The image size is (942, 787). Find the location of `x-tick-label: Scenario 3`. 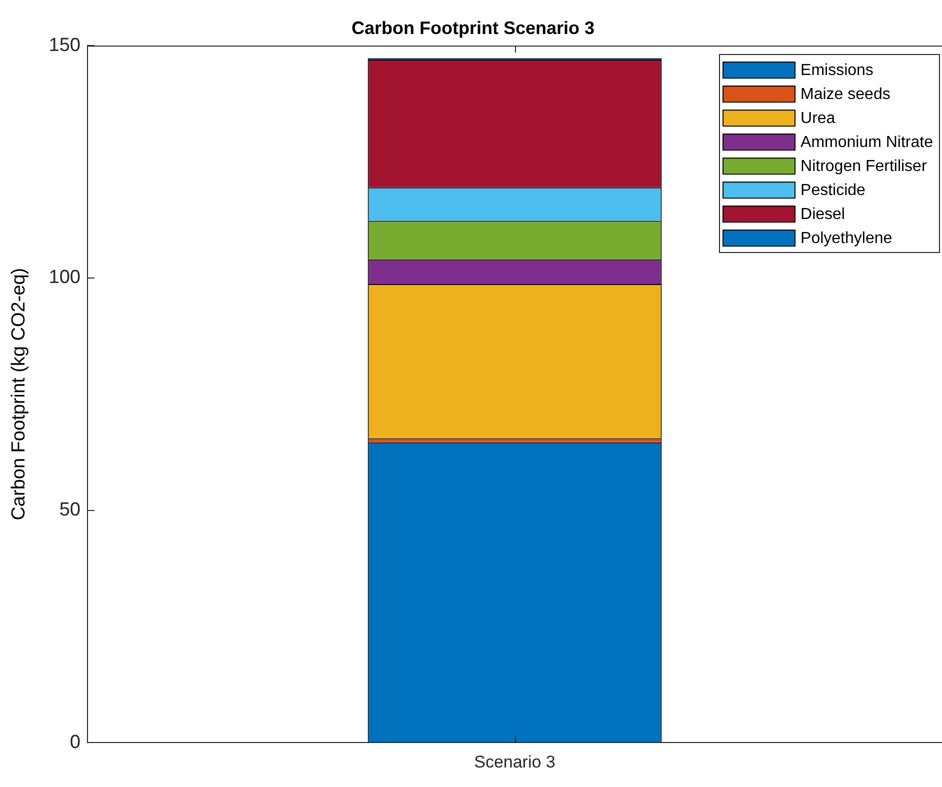

x-tick-label: Scenario 3 is located at coordinates (515, 762).